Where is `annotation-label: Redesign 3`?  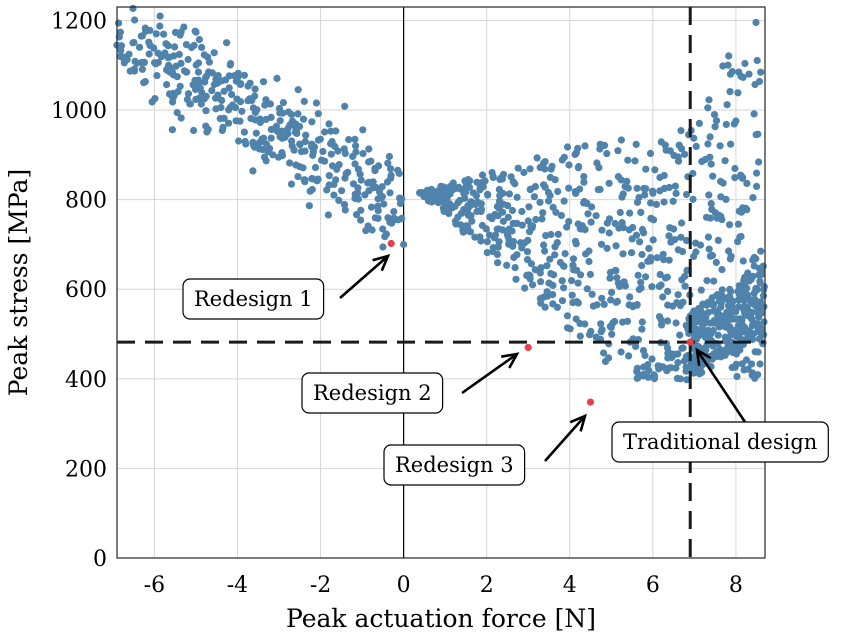
annotation-label: Redesign 3 is located at coordinates (454, 465).